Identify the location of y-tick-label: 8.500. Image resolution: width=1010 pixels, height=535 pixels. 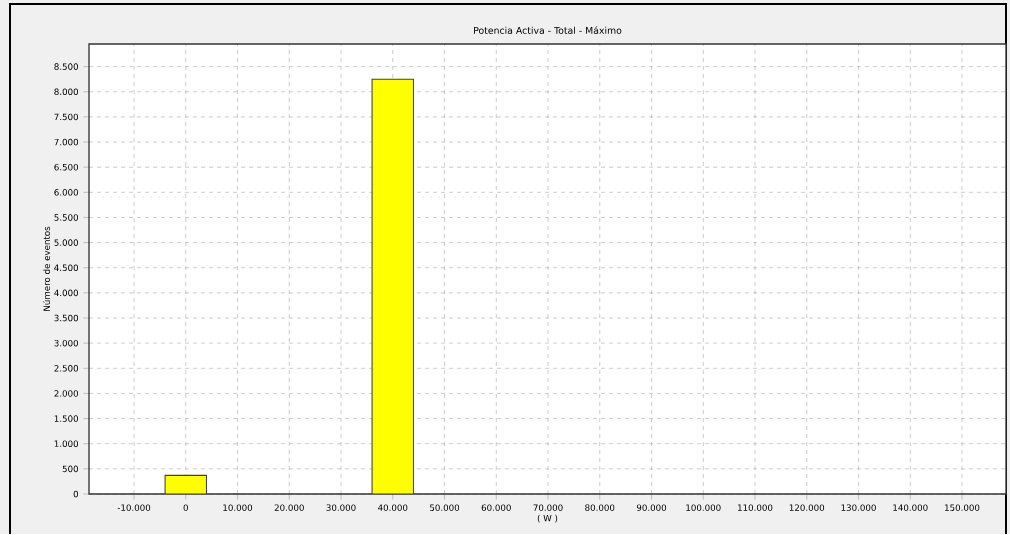
(66, 66).